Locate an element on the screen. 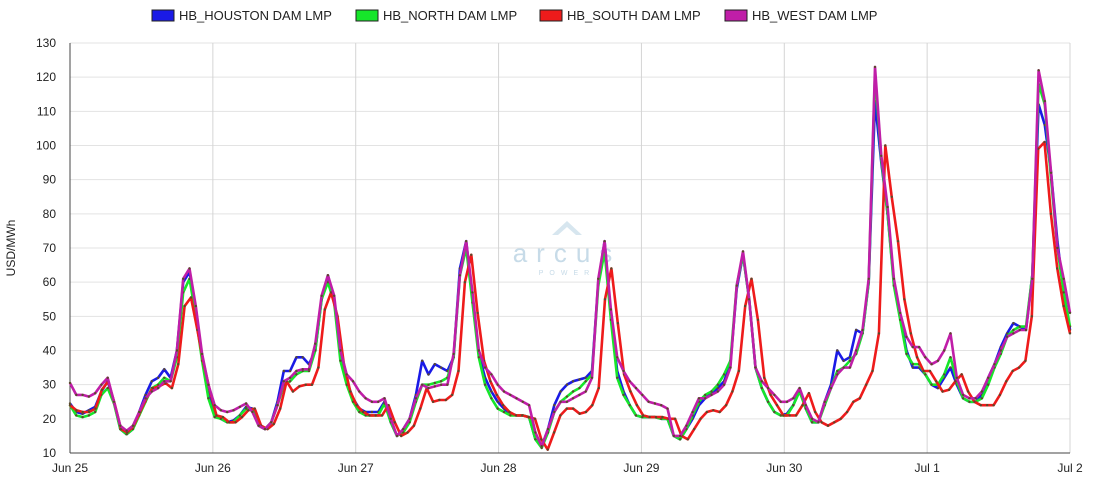  legend-item: HB_SOUTH DAM LMP is located at coordinates (620, 15).